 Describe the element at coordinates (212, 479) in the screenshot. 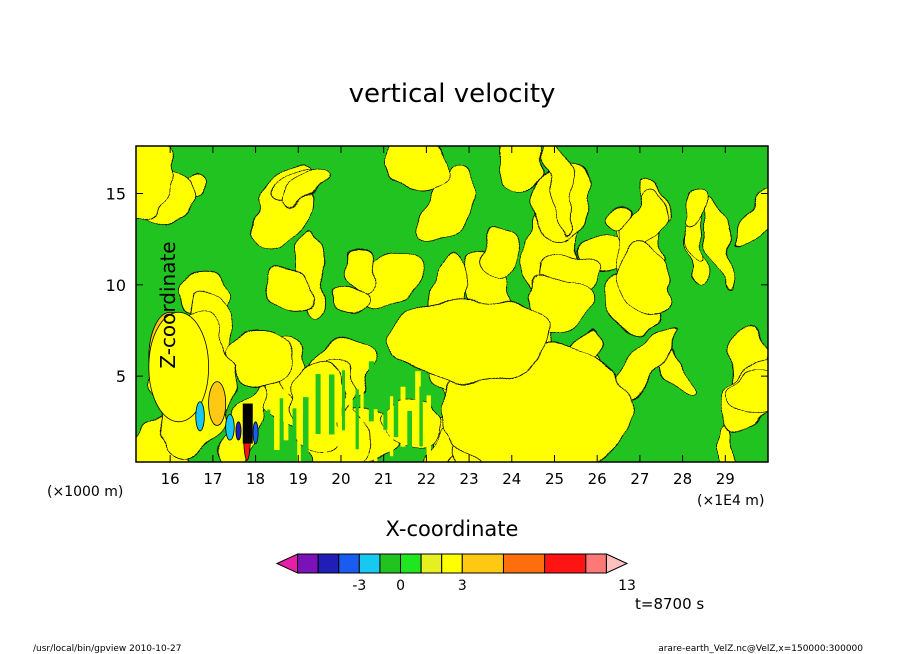

I see `x-tick-label: 17` at that location.